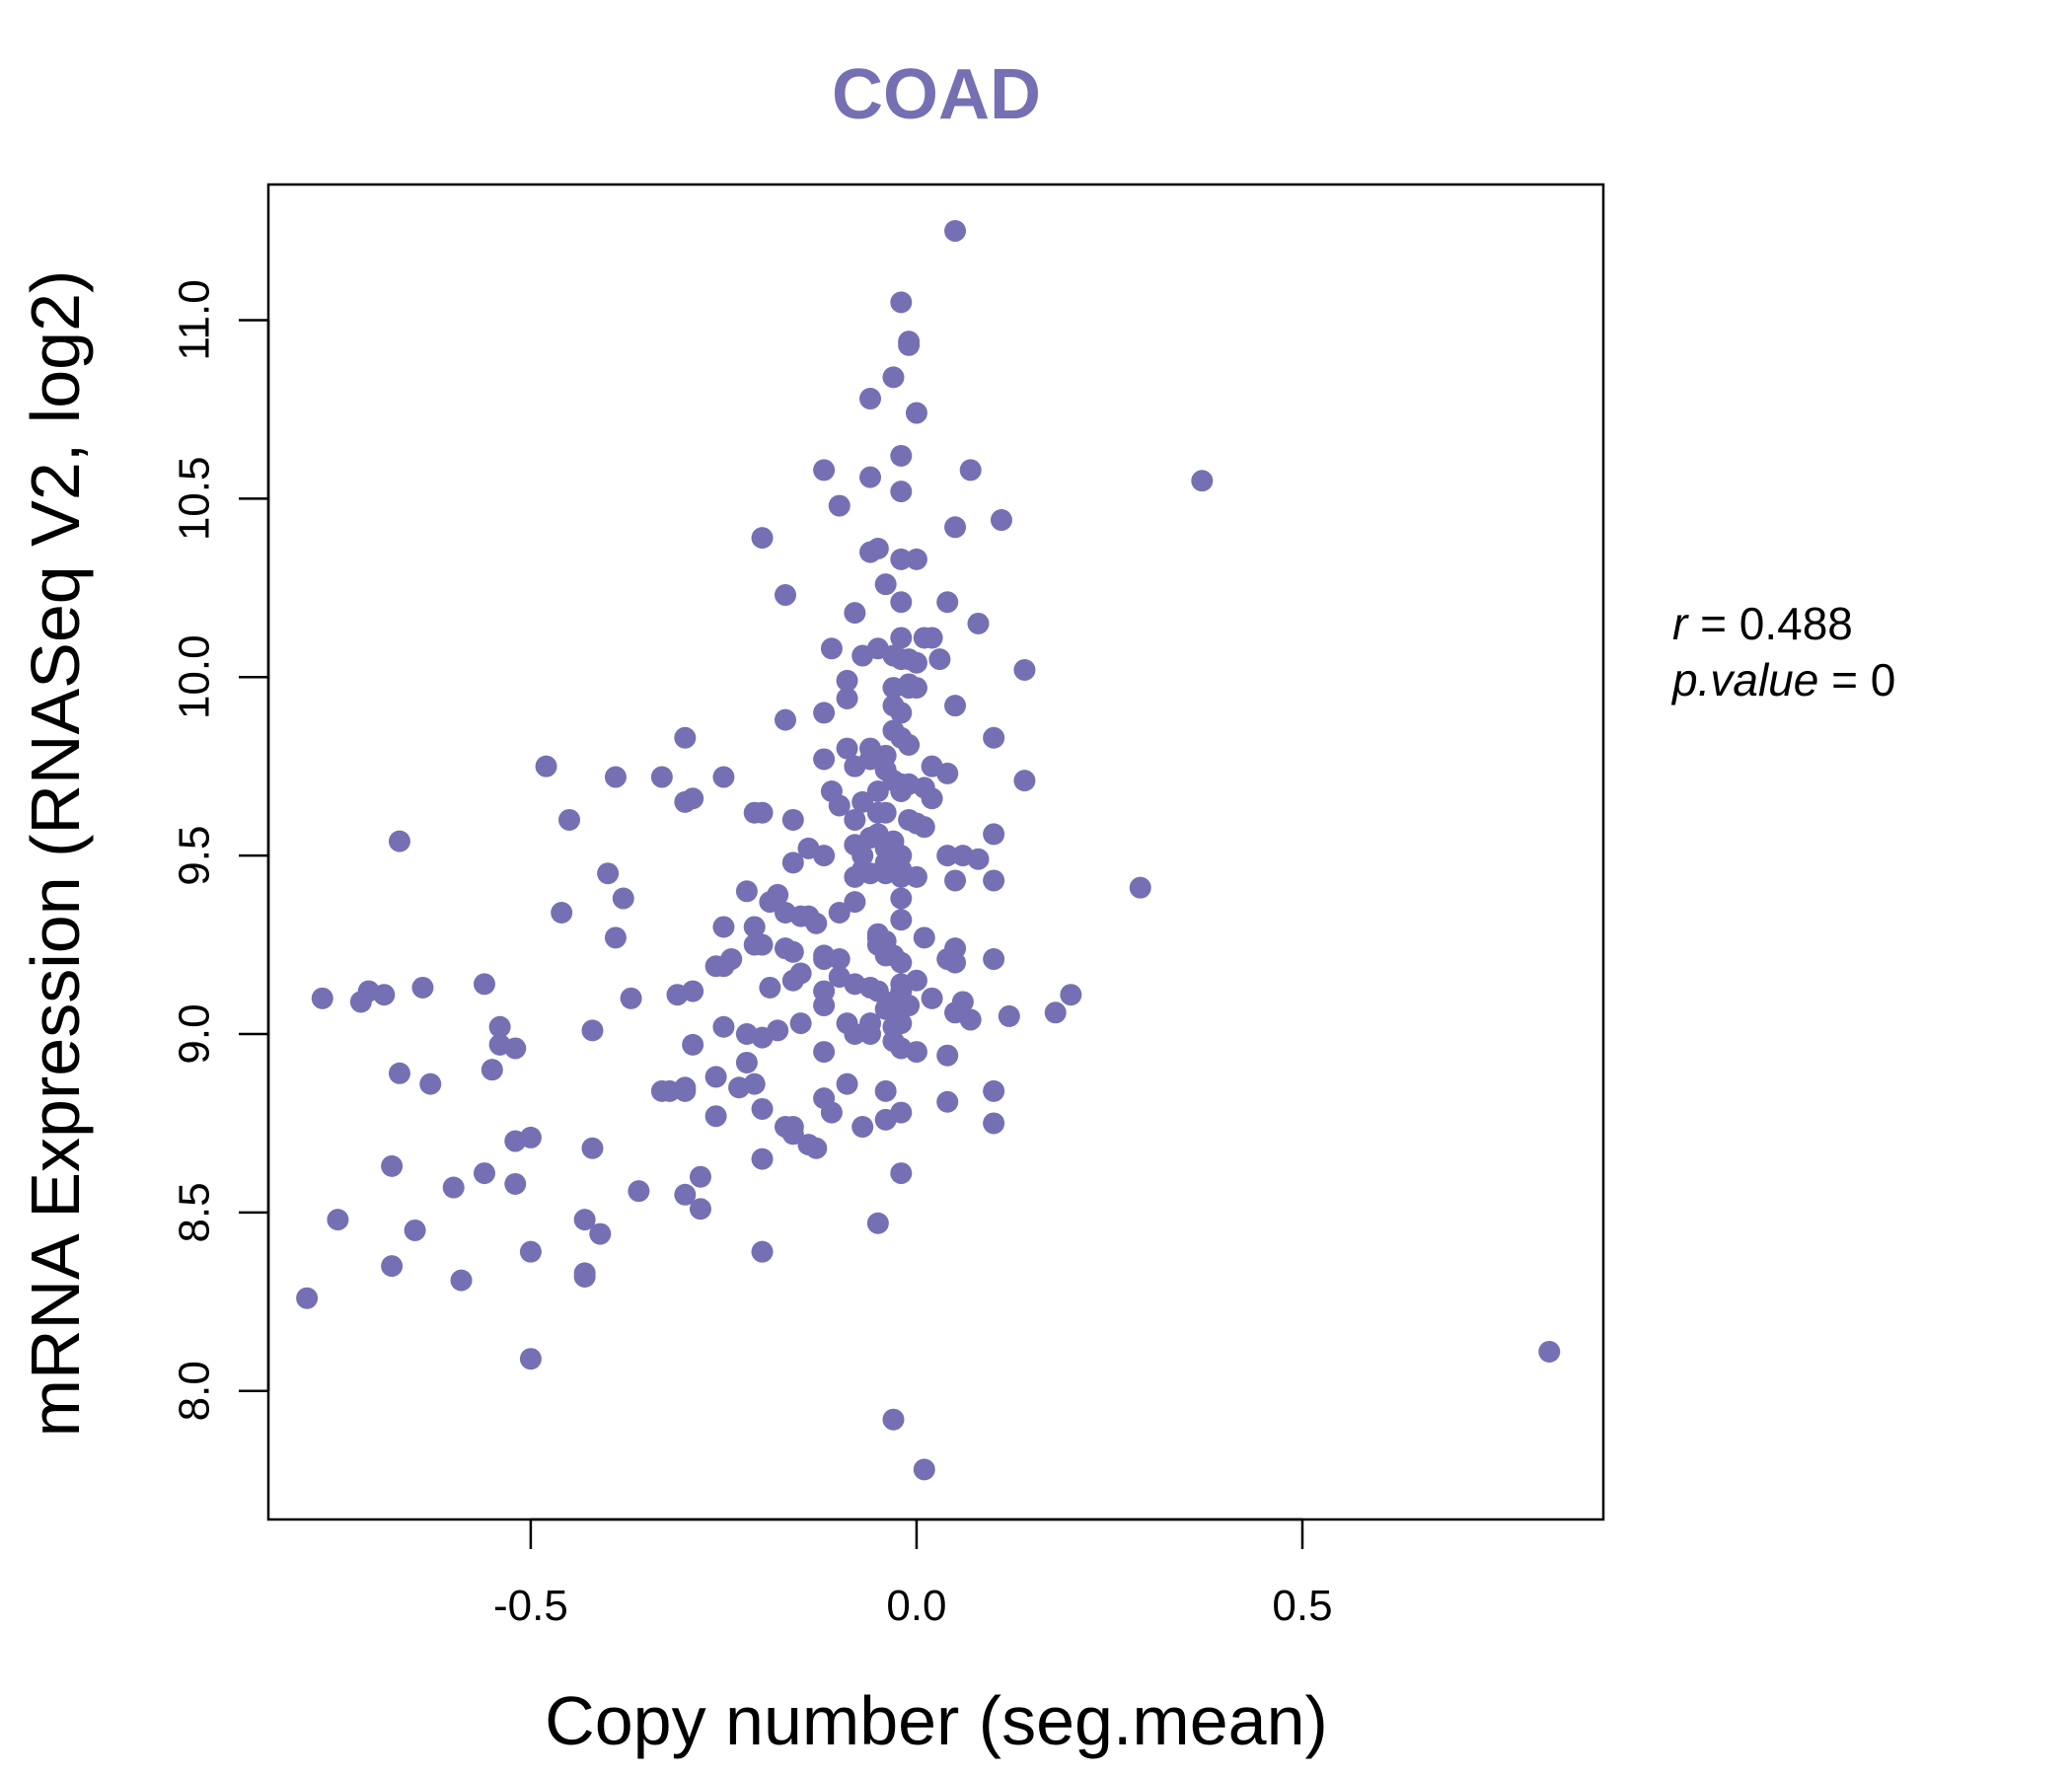 This screenshot has height=1776, width=2072. I want to click on x-tick-label: 0.5, so click(1302, 1606).